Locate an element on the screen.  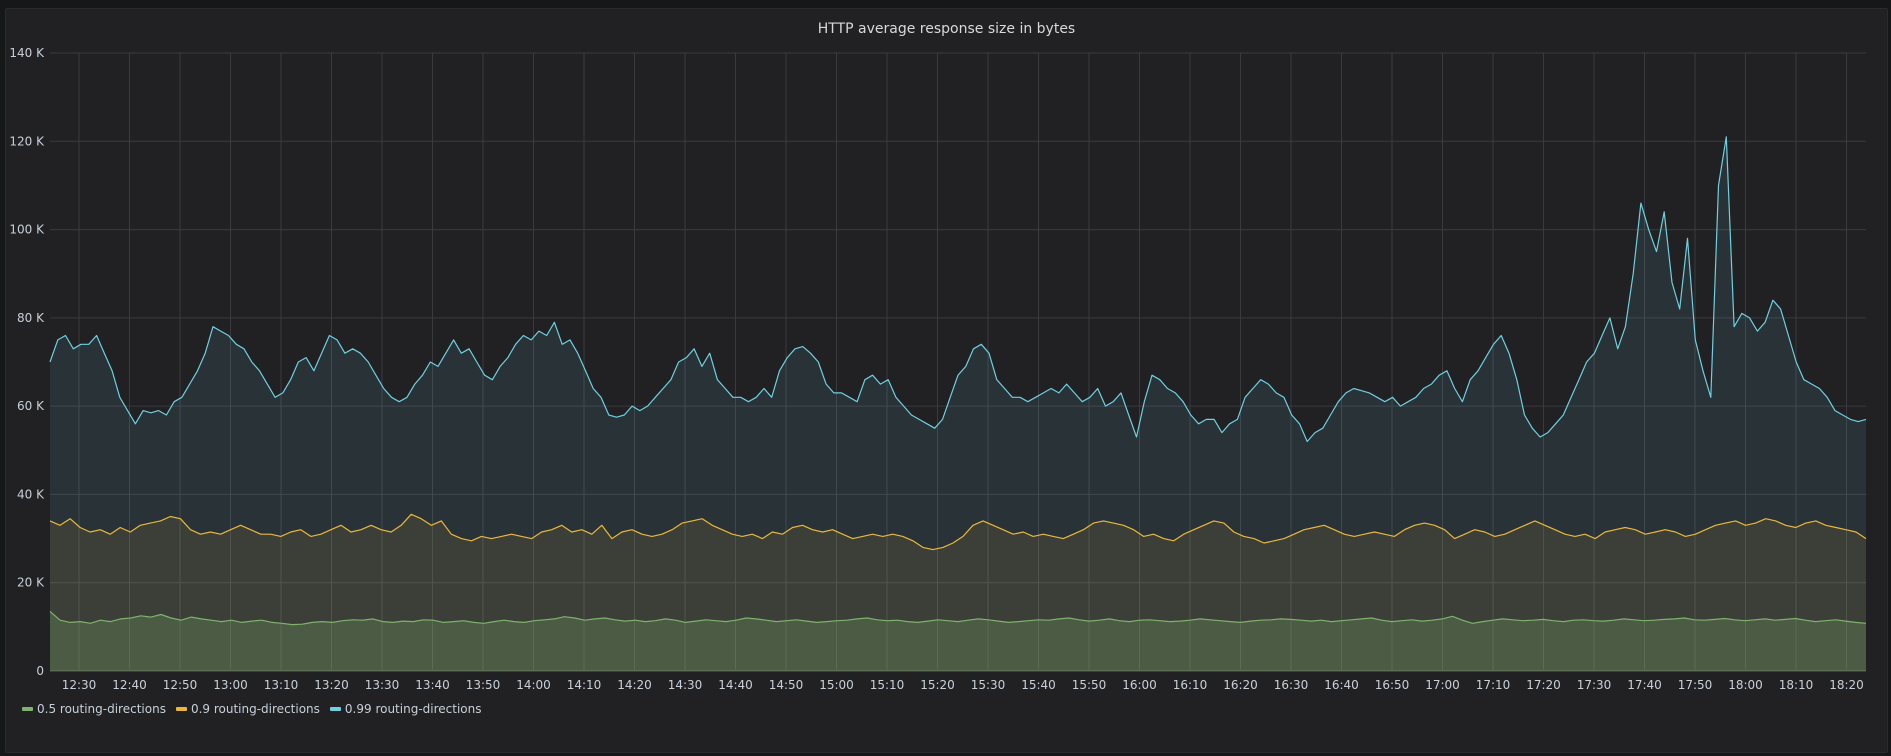
x-tick-label: 18:00 is located at coordinates (1745, 685).